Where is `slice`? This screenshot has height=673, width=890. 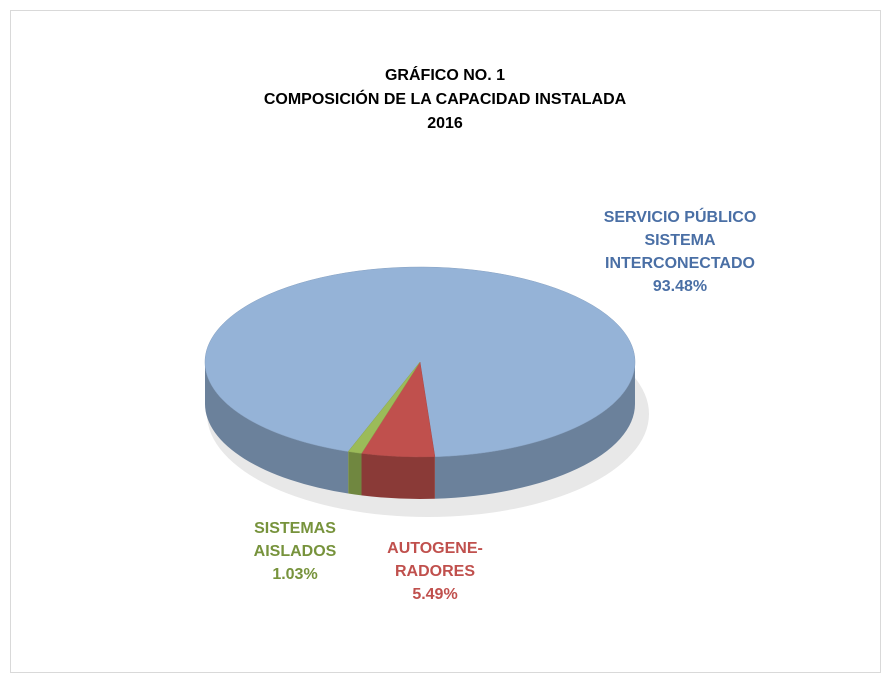
slice is located at coordinates (384, 407).